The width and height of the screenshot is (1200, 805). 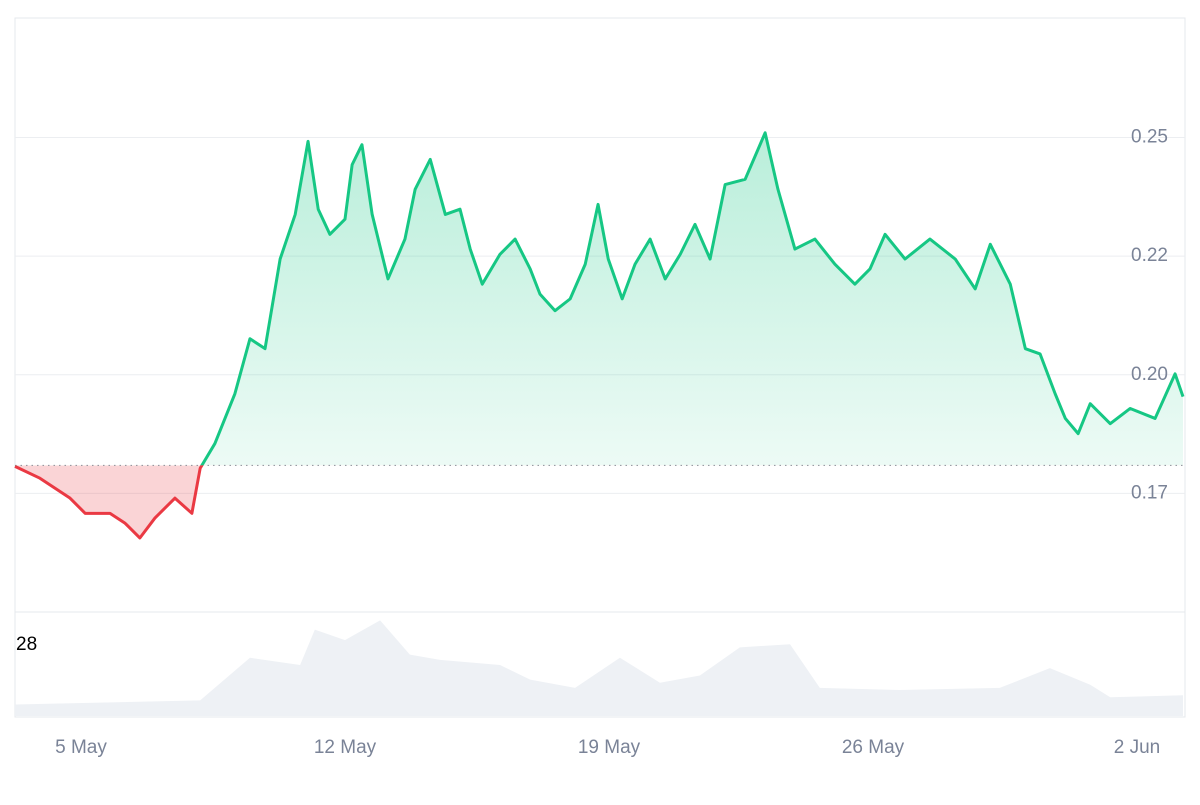 I want to click on volume-area, so click(x=599, y=668).